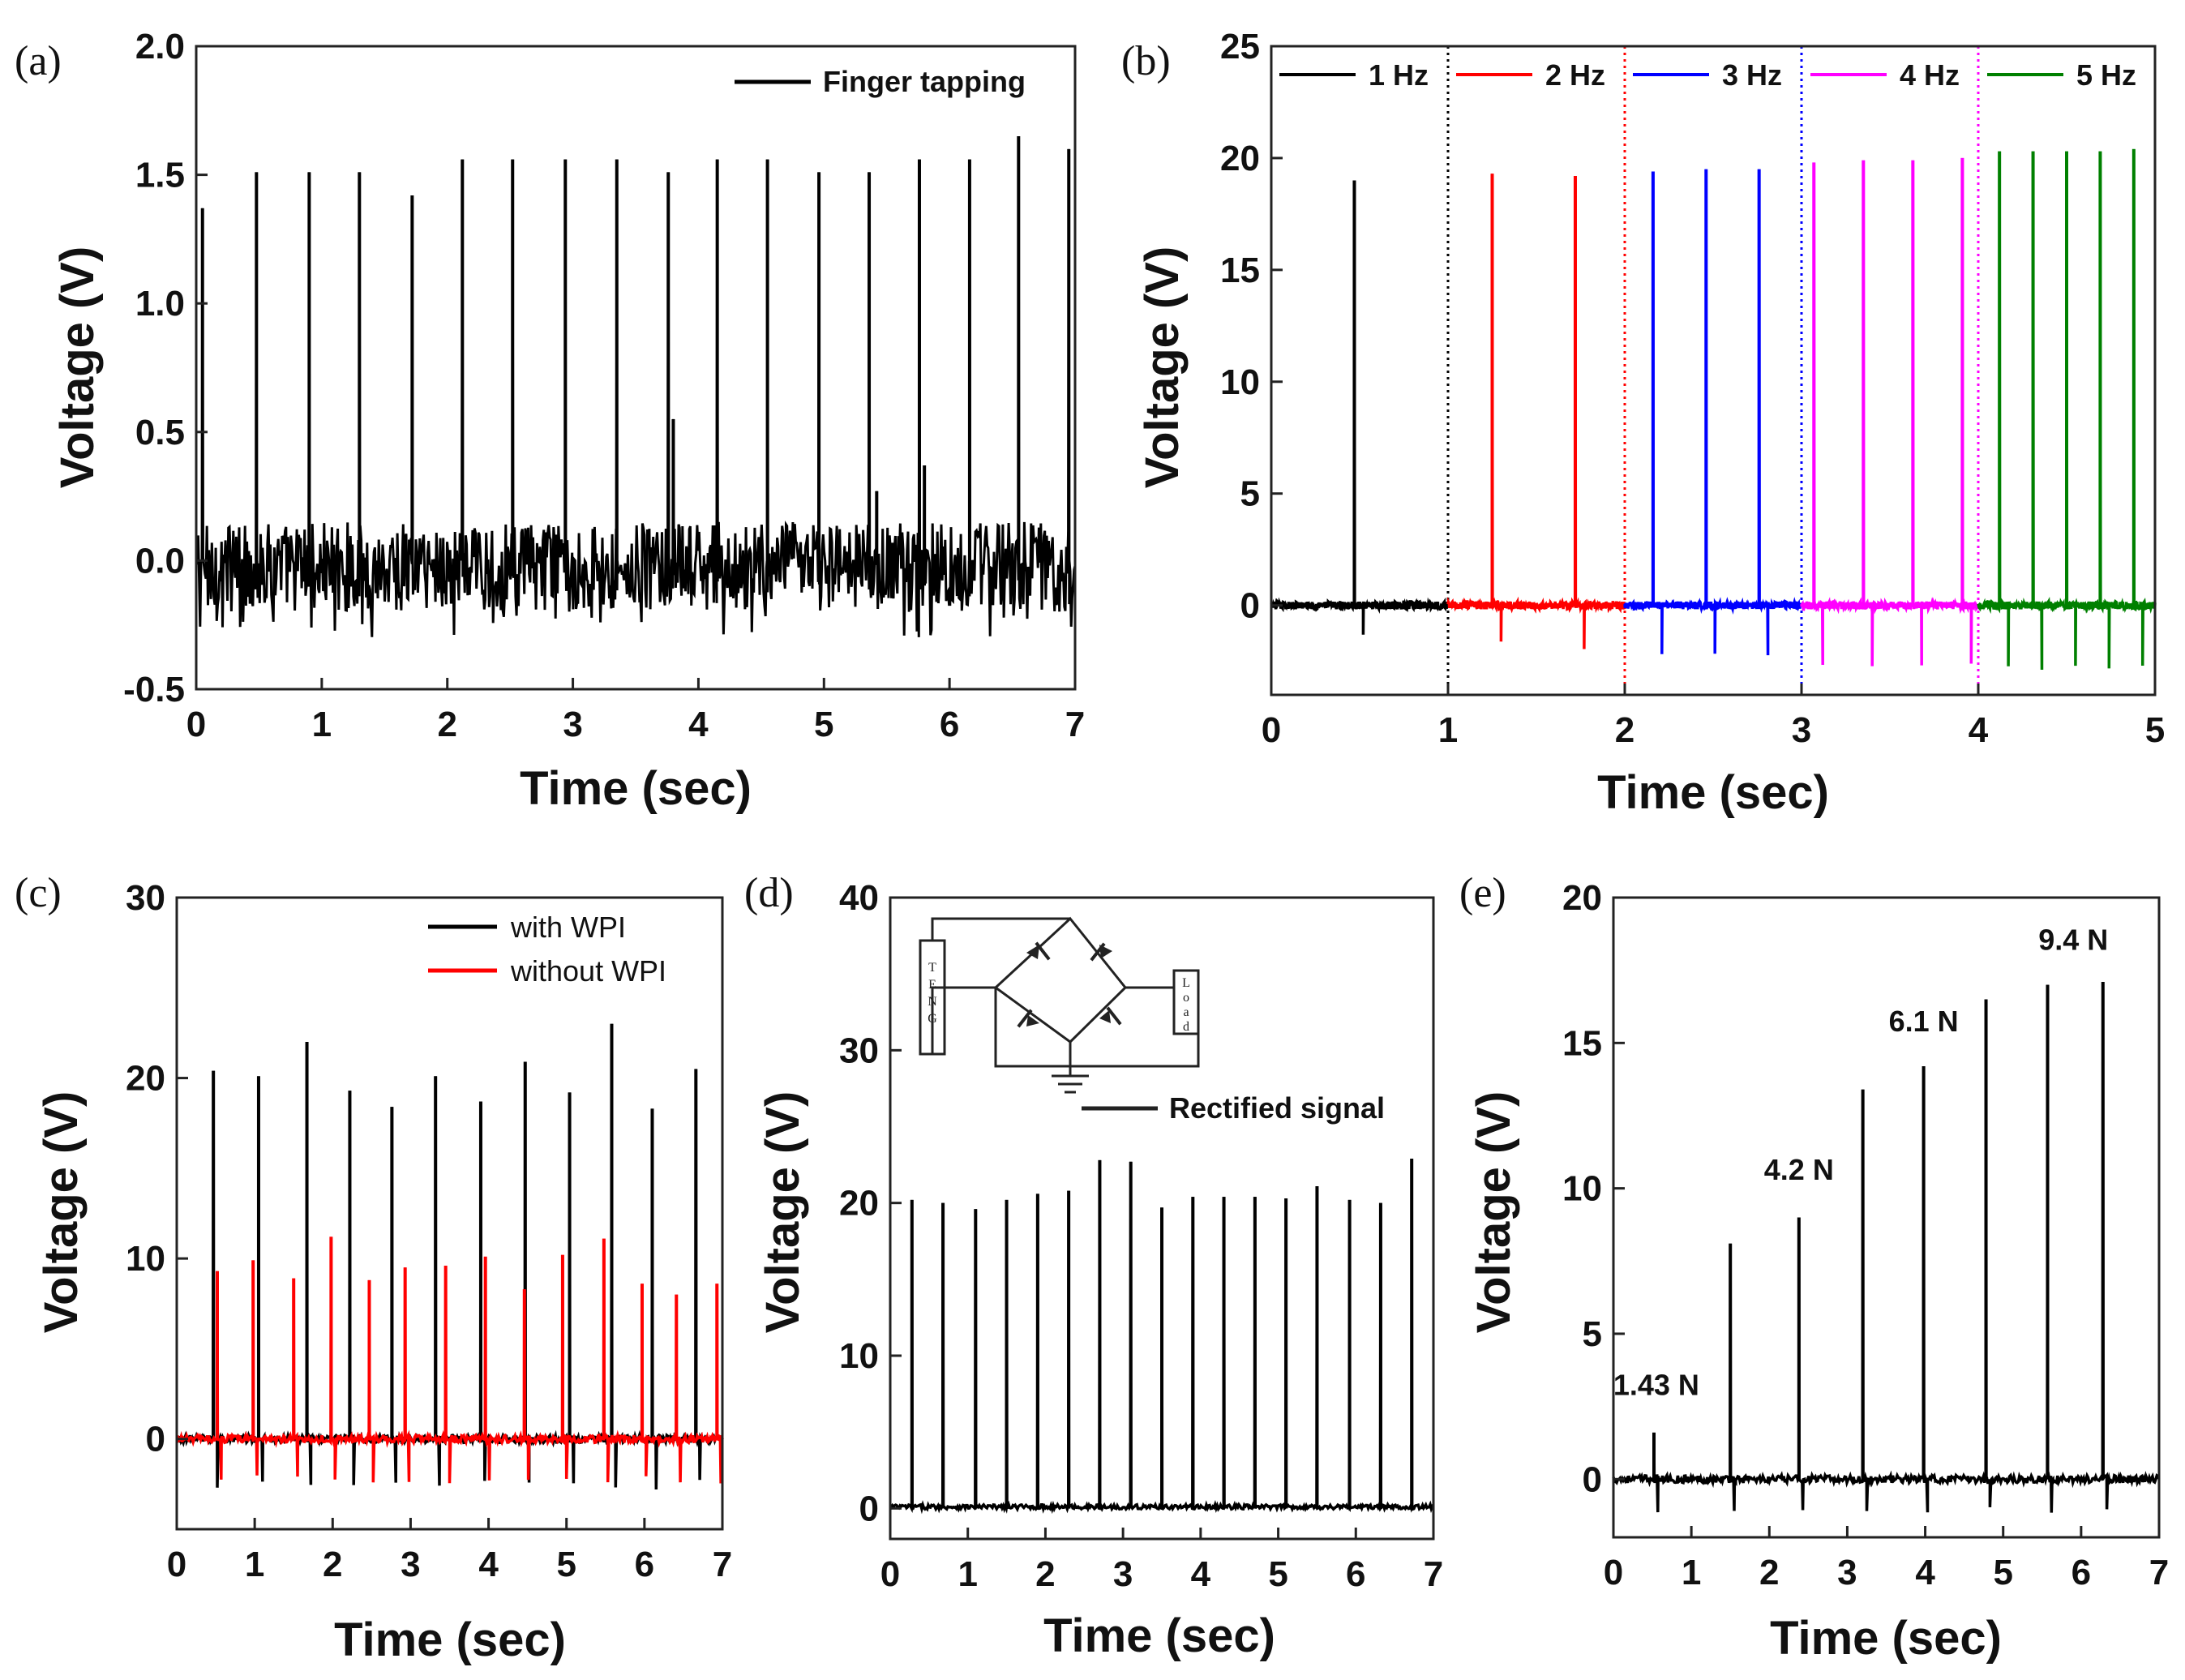 The image size is (2185, 1680). What do you see at coordinates (1186, 998) in the screenshot?
I see `inset-letter: o` at bounding box center [1186, 998].